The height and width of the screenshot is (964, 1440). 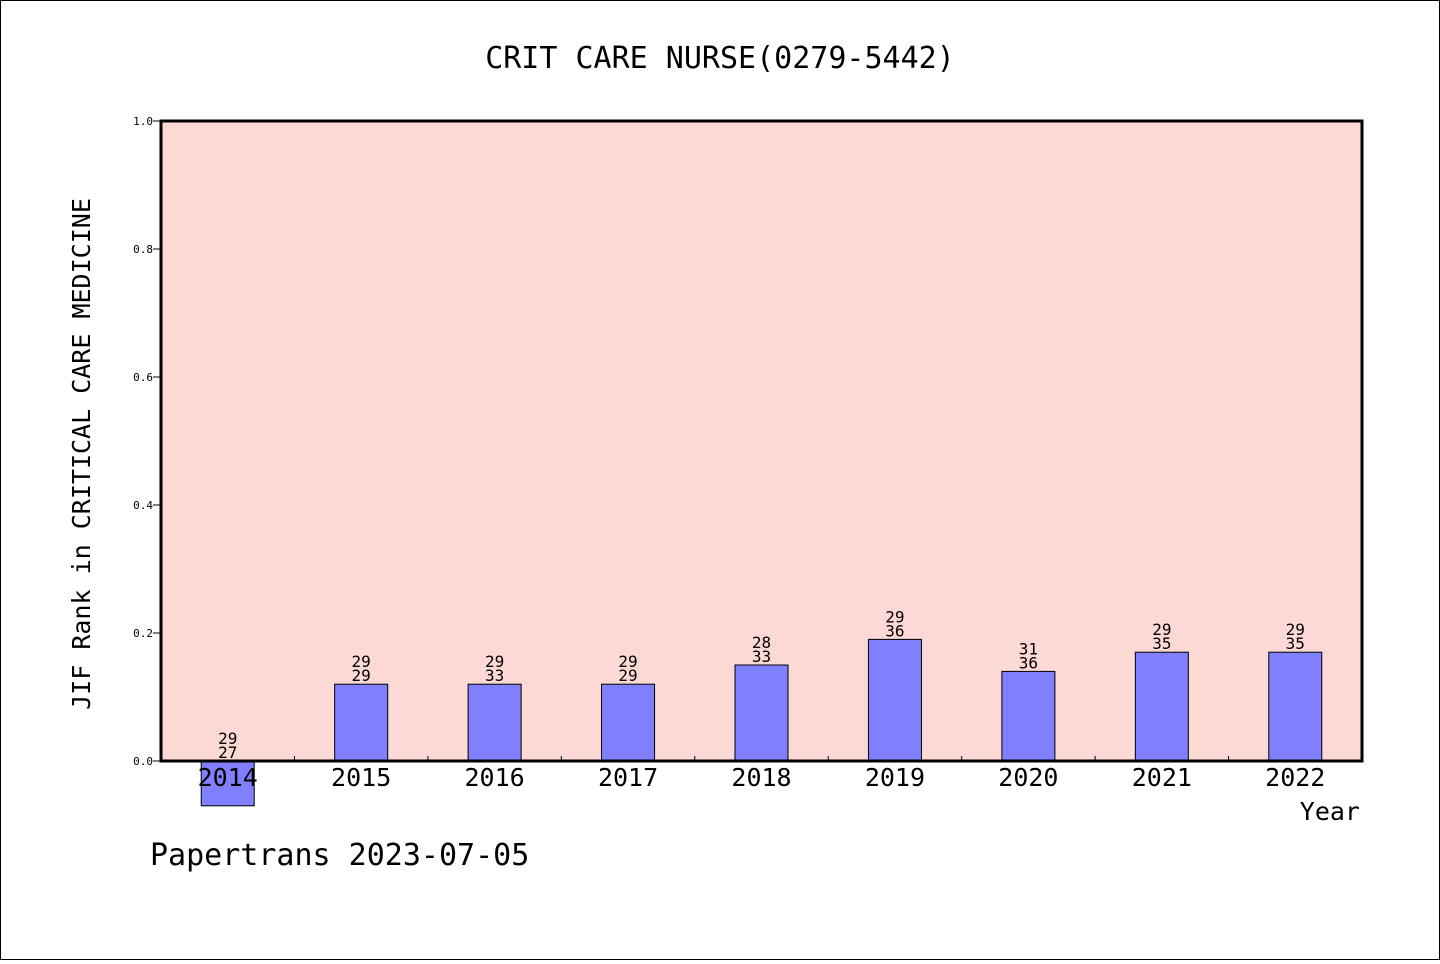 What do you see at coordinates (143, 505) in the screenshot?
I see `y-tick-label: 0.4` at bounding box center [143, 505].